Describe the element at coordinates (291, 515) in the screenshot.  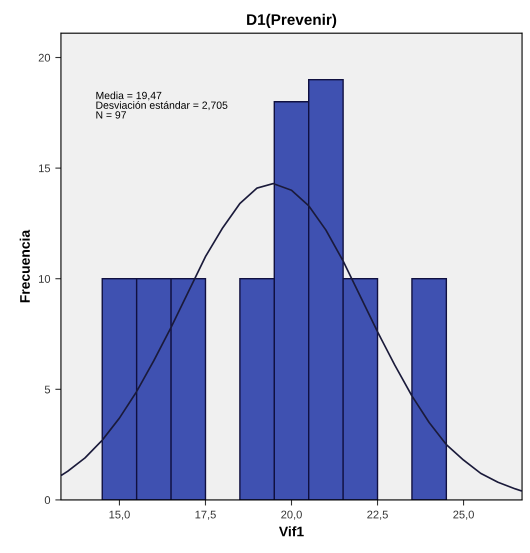
I see `x-tick-label: 20,0` at that location.